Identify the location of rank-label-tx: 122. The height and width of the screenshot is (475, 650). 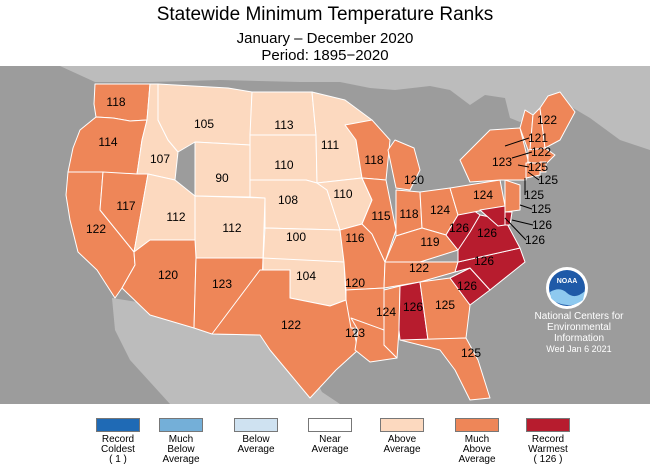
(291, 325).